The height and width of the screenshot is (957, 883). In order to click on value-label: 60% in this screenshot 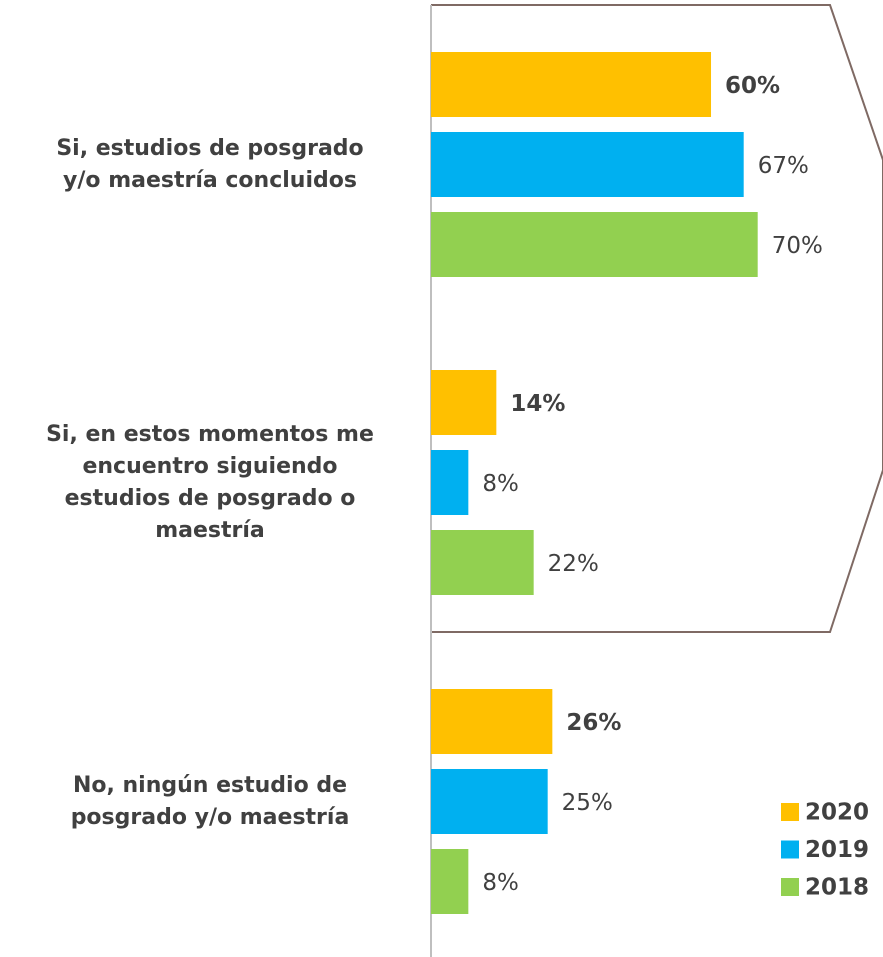, I will do `click(752, 86)`.